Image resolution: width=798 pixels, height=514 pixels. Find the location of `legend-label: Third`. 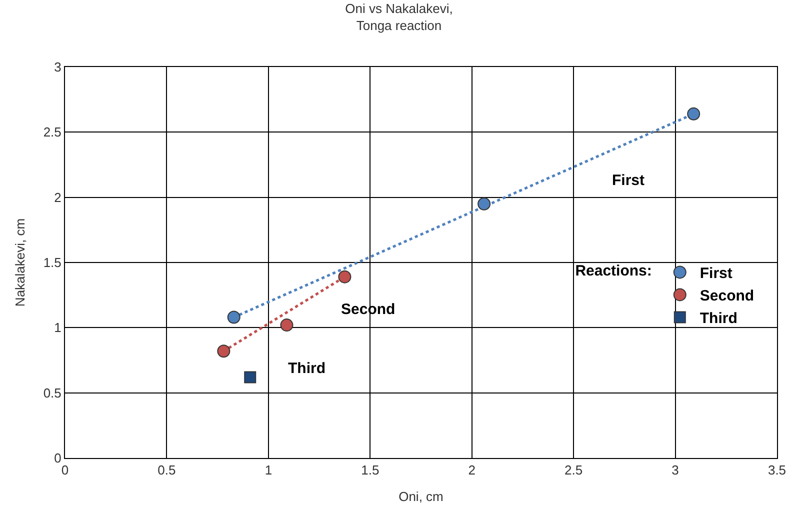

legend-label: Third is located at coordinates (719, 319).